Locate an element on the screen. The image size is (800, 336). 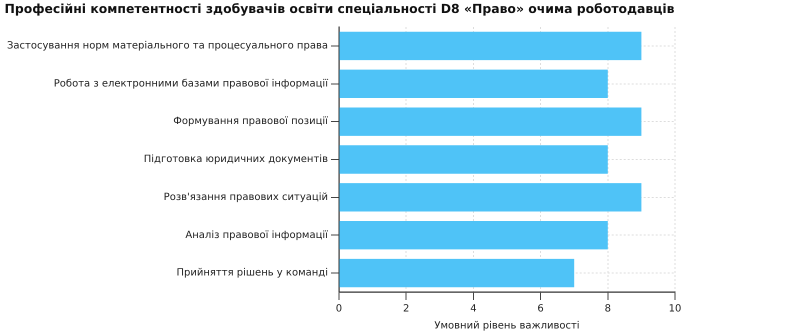
x-tick-label: 10 is located at coordinates (675, 309).